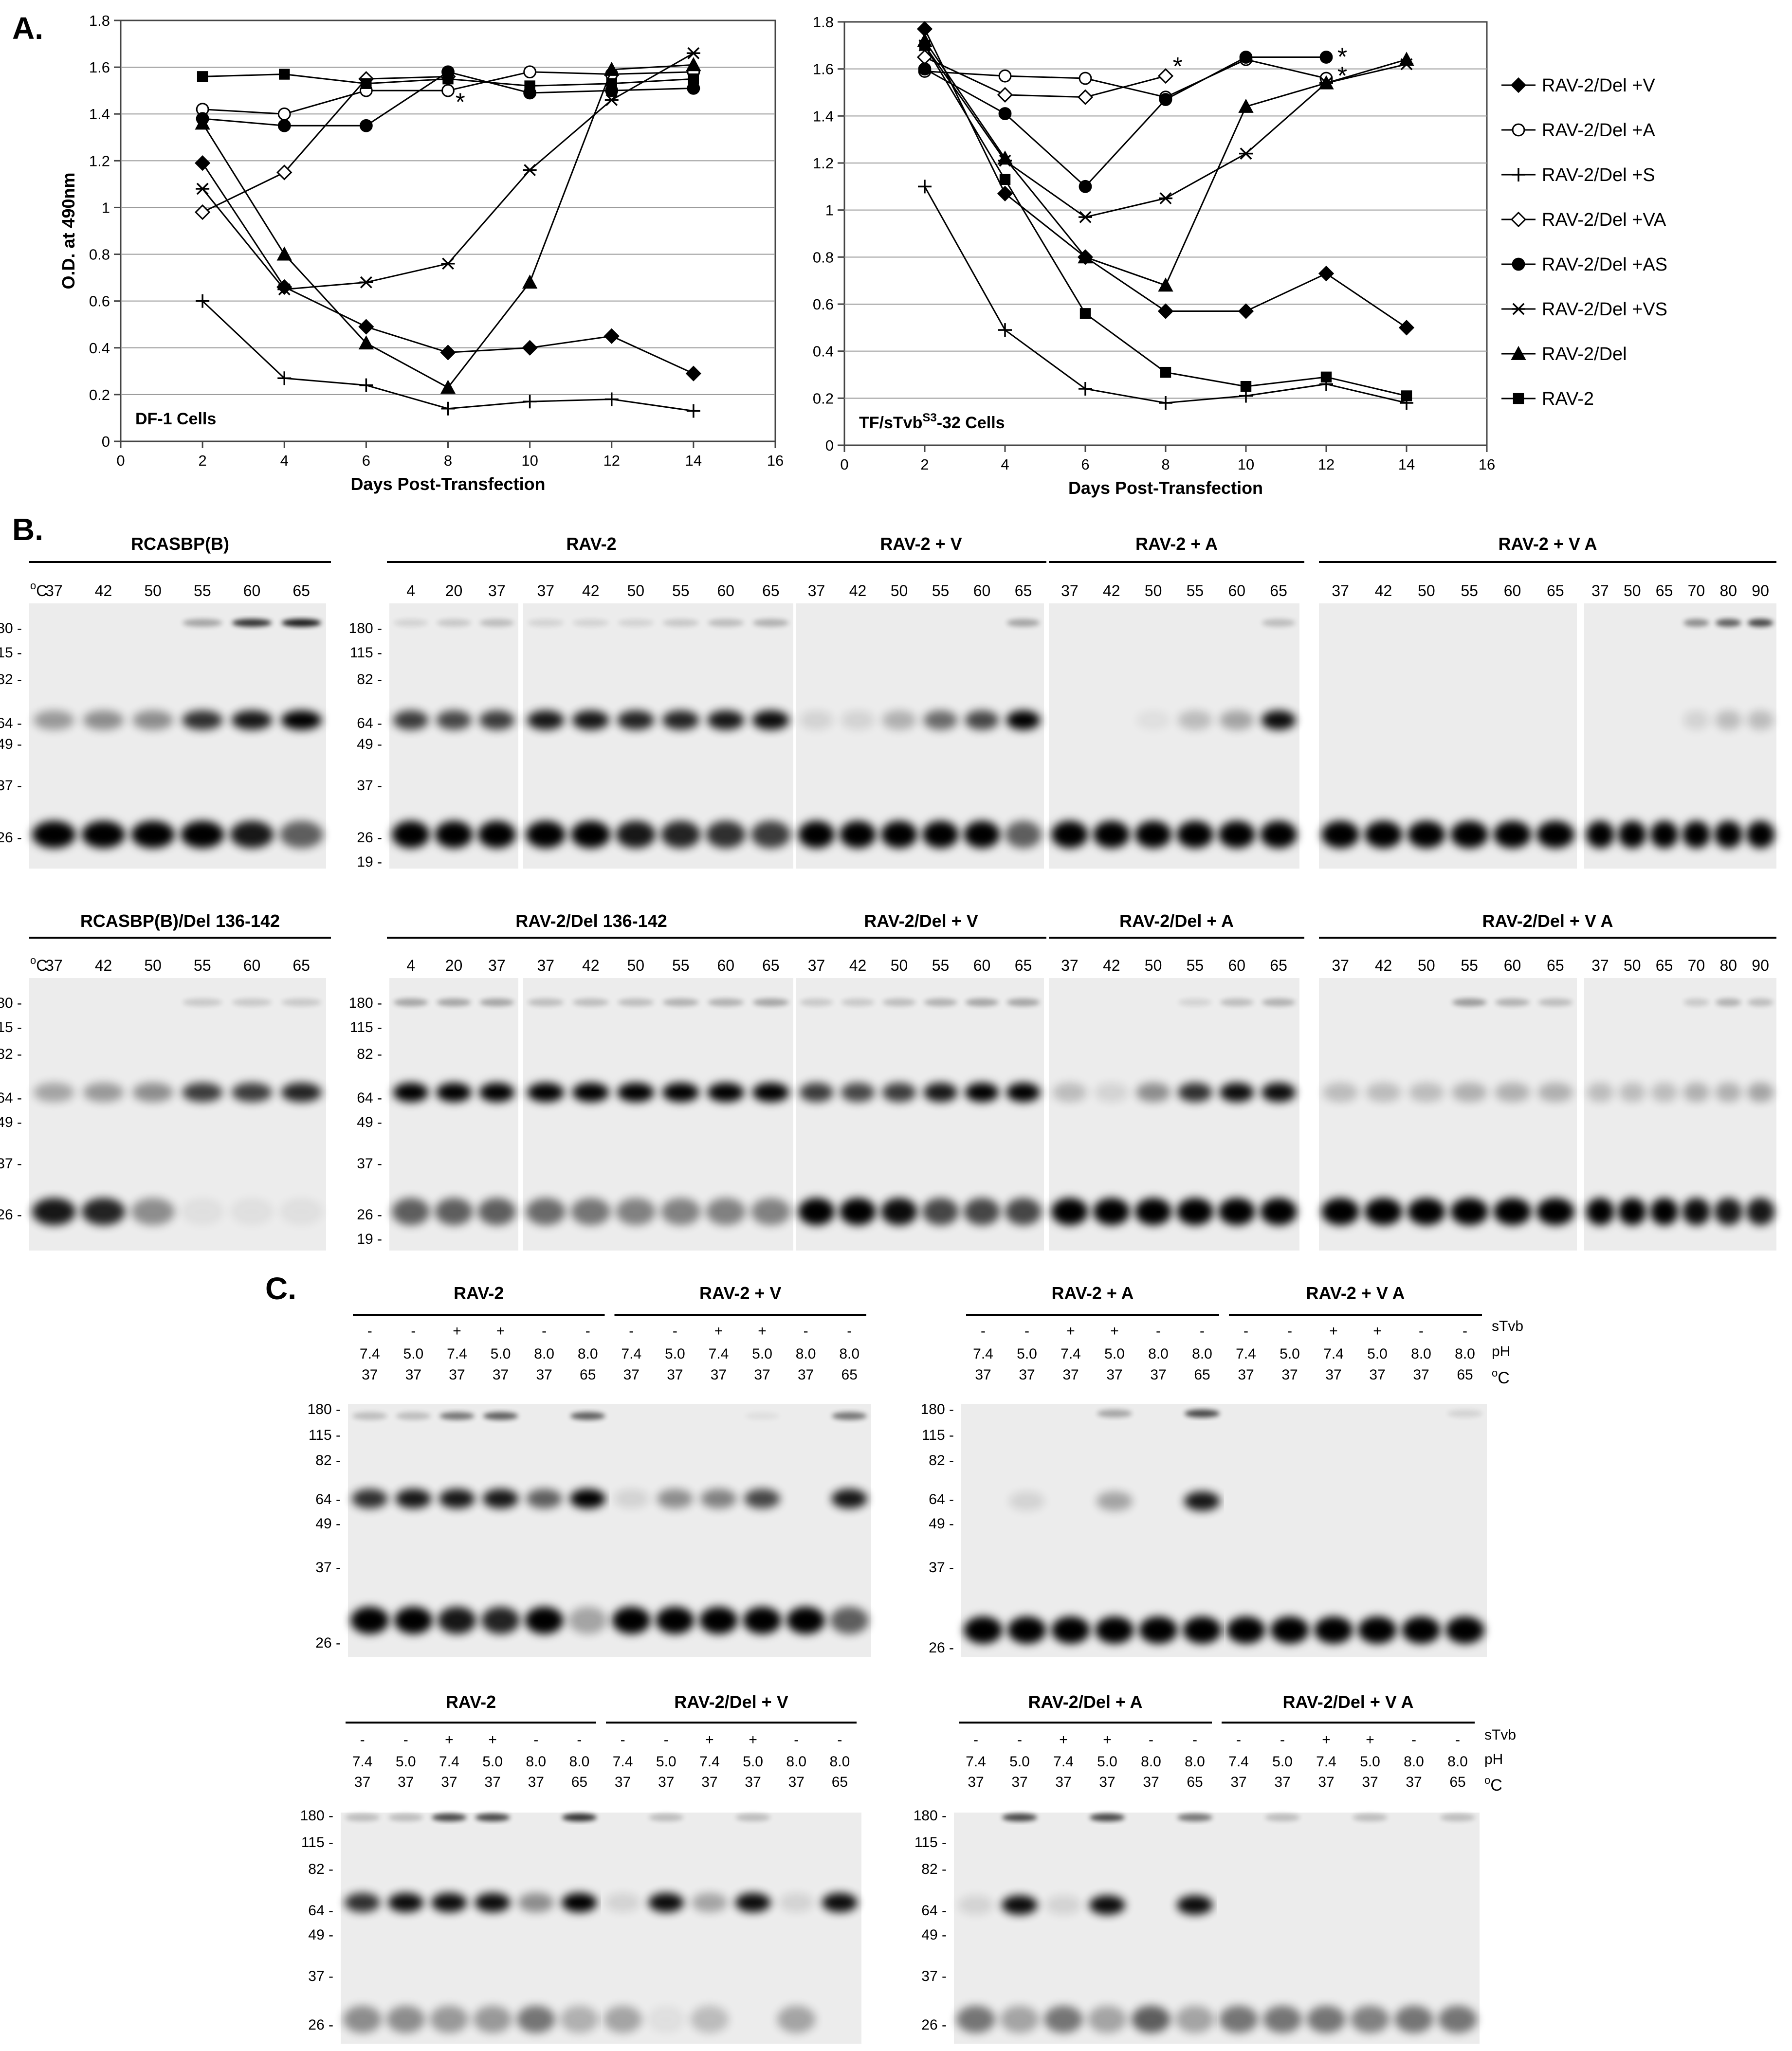  What do you see at coordinates (99, 254) in the screenshot?
I see `y-tick-label: 0.8` at bounding box center [99, 254].